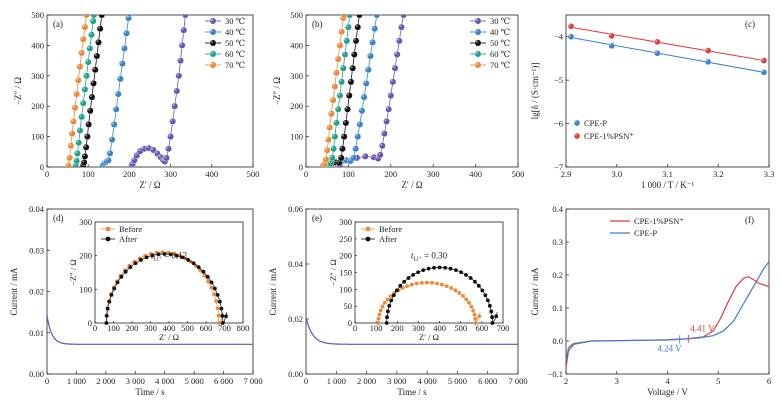 This screenshot has width=782, height=412. What do you see at coordinates (609, 136) in the screenshot?
I see `legend-label: CPE-1%PSN⁺` at bounding box center [609, 136].